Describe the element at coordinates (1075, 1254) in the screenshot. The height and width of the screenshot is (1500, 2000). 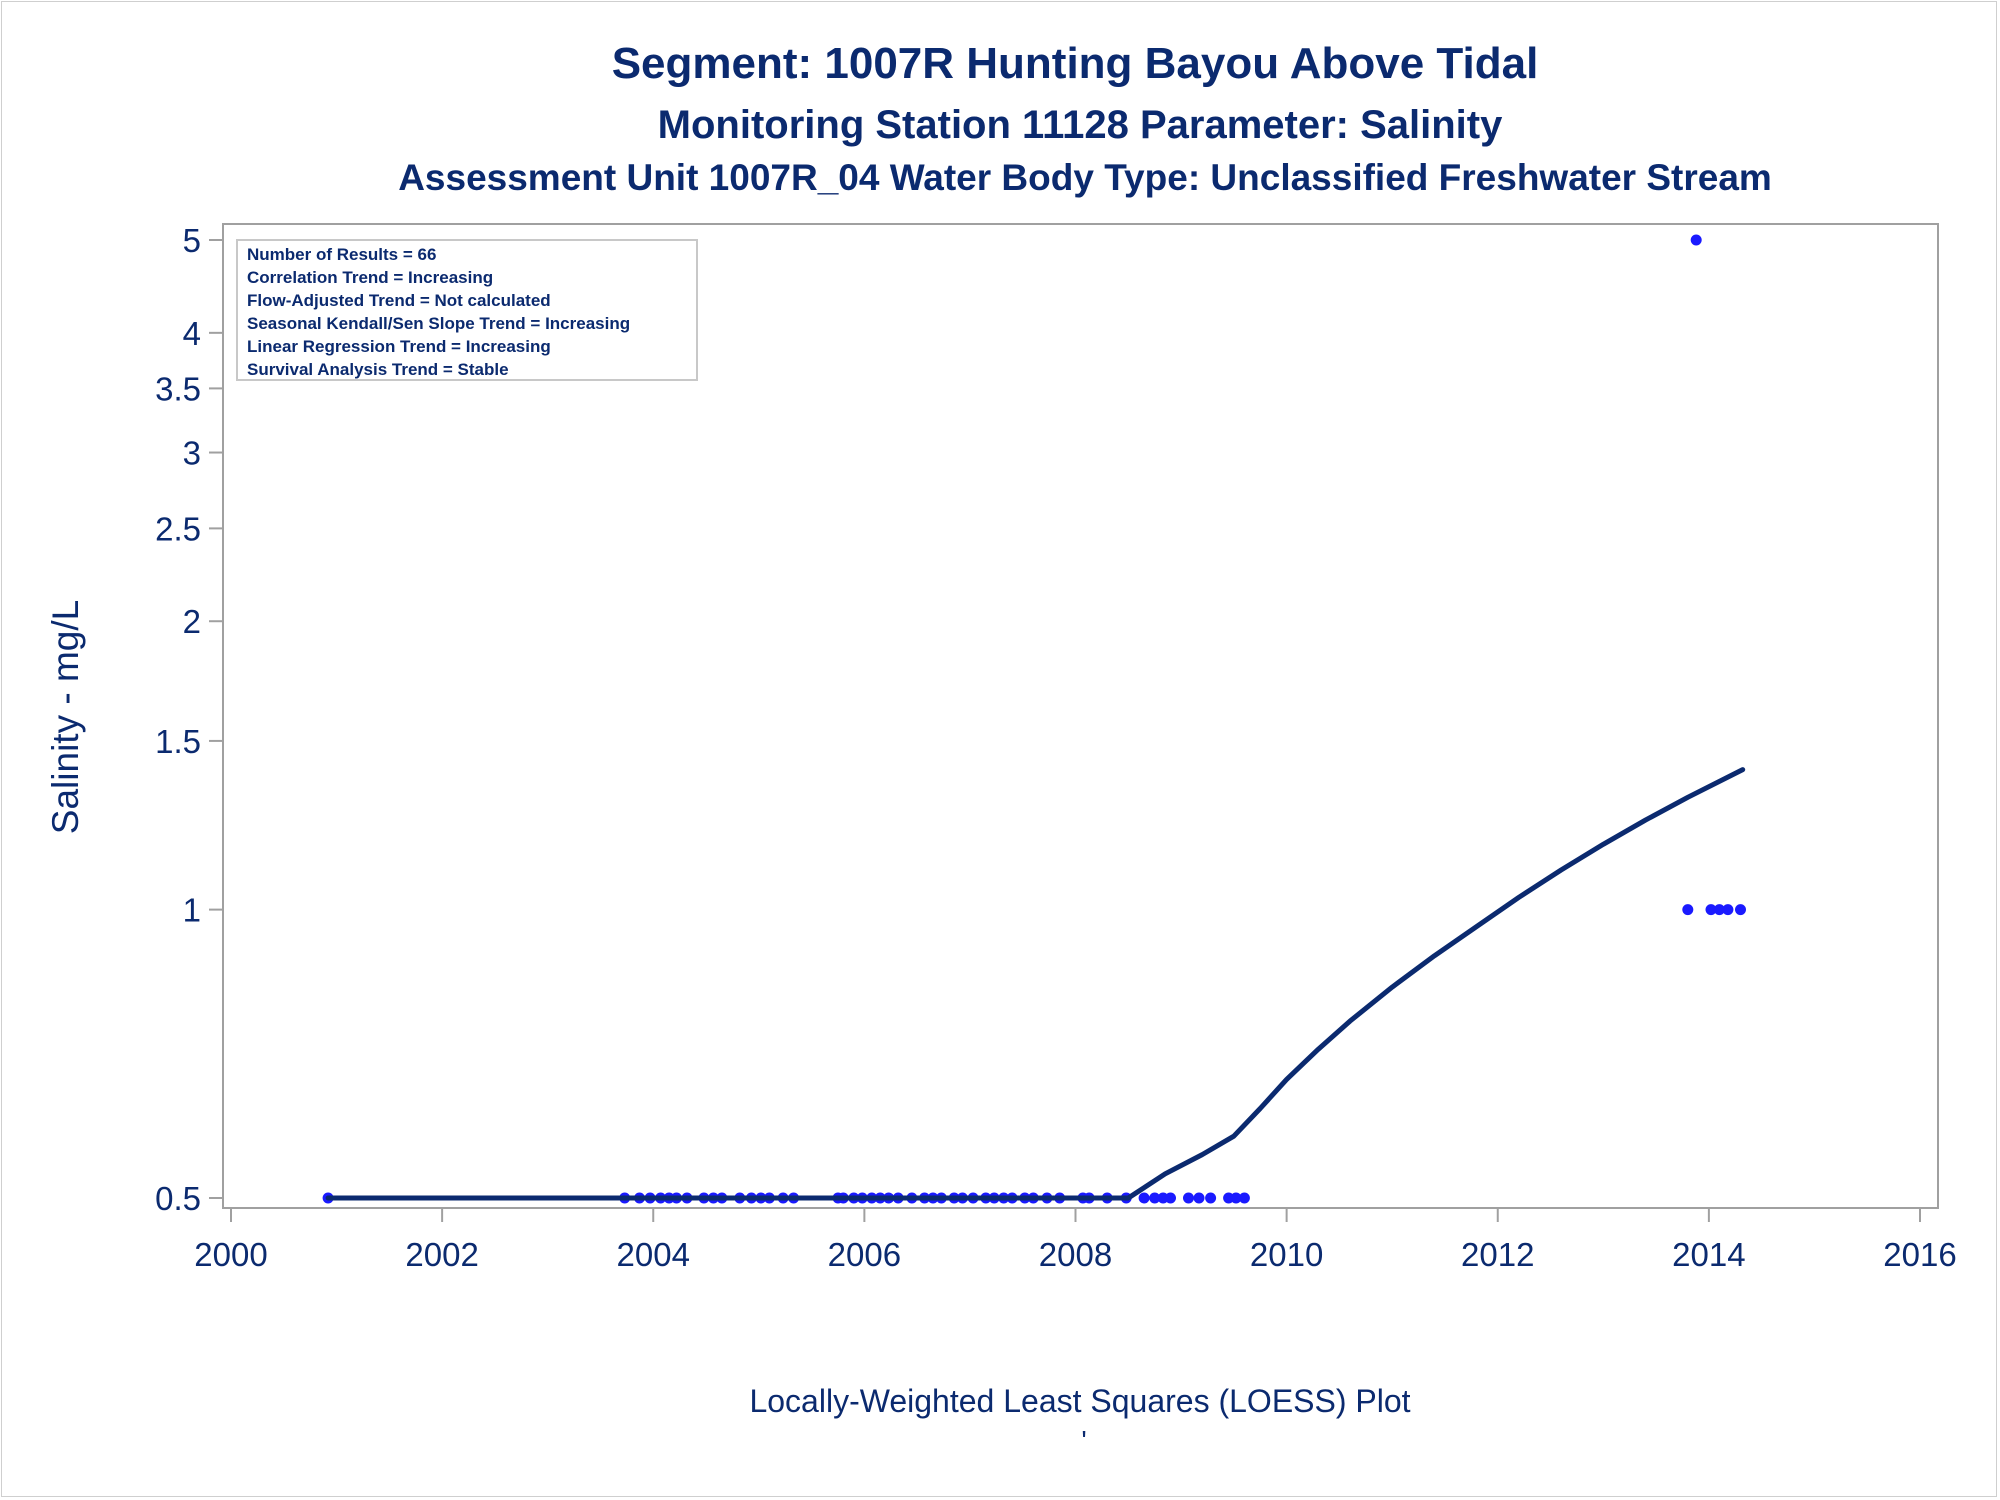
I see `x-tick-label: 2008` at that location.